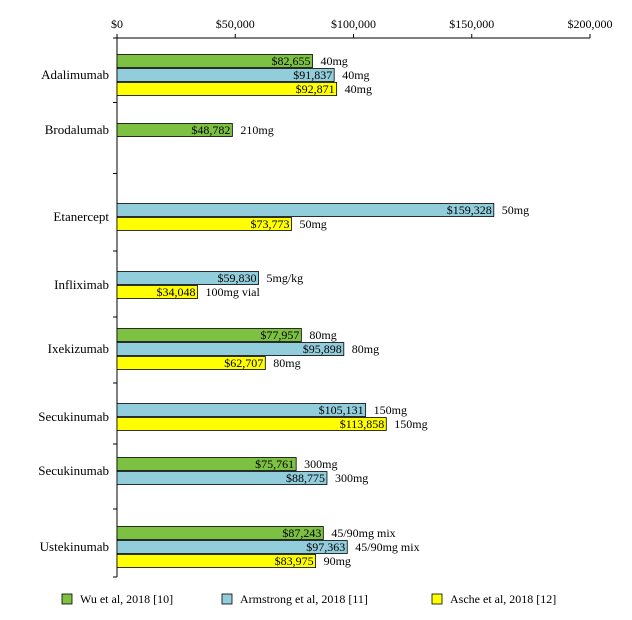  Describe the element at coordinates (471, 24) in the screenshot. I see `x-tick-label: $150,000` at that location.